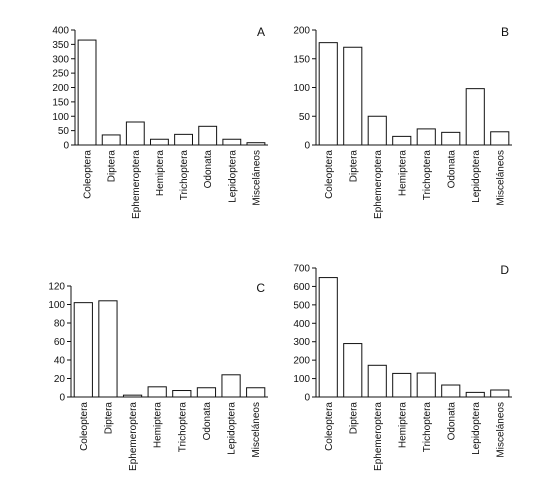 This screenshot has width=551, height=492. I want to click on y-tick-label: 120, so click(56, 287).